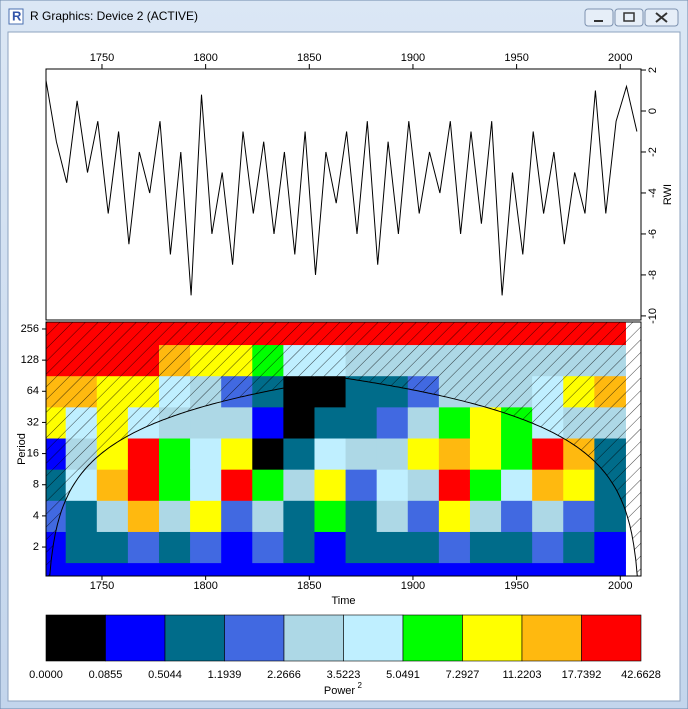 The height and width of the screenshot is (709, 688). What do you see at coordinates (33, 453) in the screenshot?
I see `y-tick-label: 16` at bounding box center [33, 453].